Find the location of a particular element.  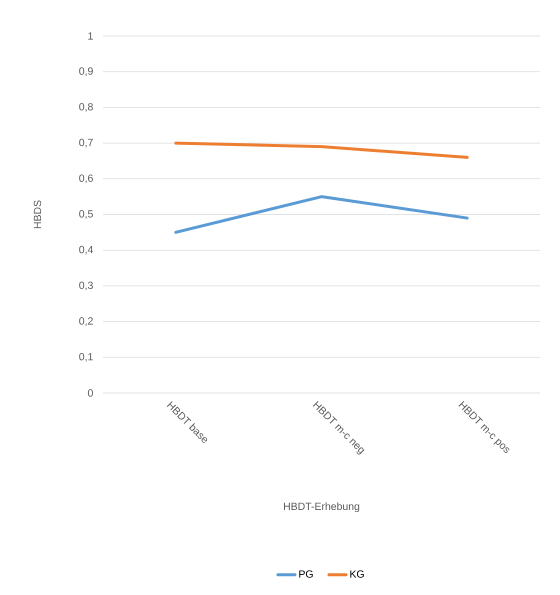

legend-label: PG is located at coordinates (306, 574).